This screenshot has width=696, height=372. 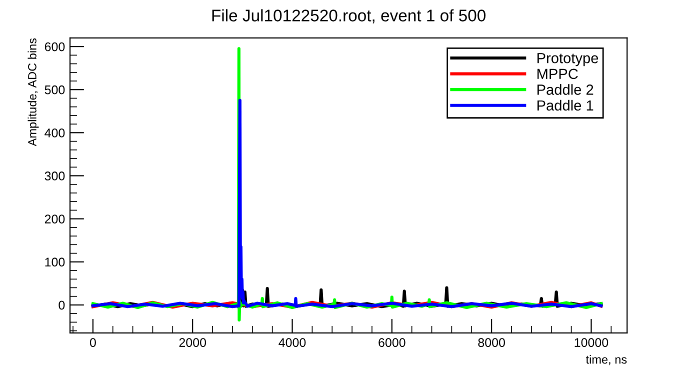 What do you see at coordinates (491, 342) in the screenshot?
I see `x-tick-label: 8000` at bounding box center [491, 342].